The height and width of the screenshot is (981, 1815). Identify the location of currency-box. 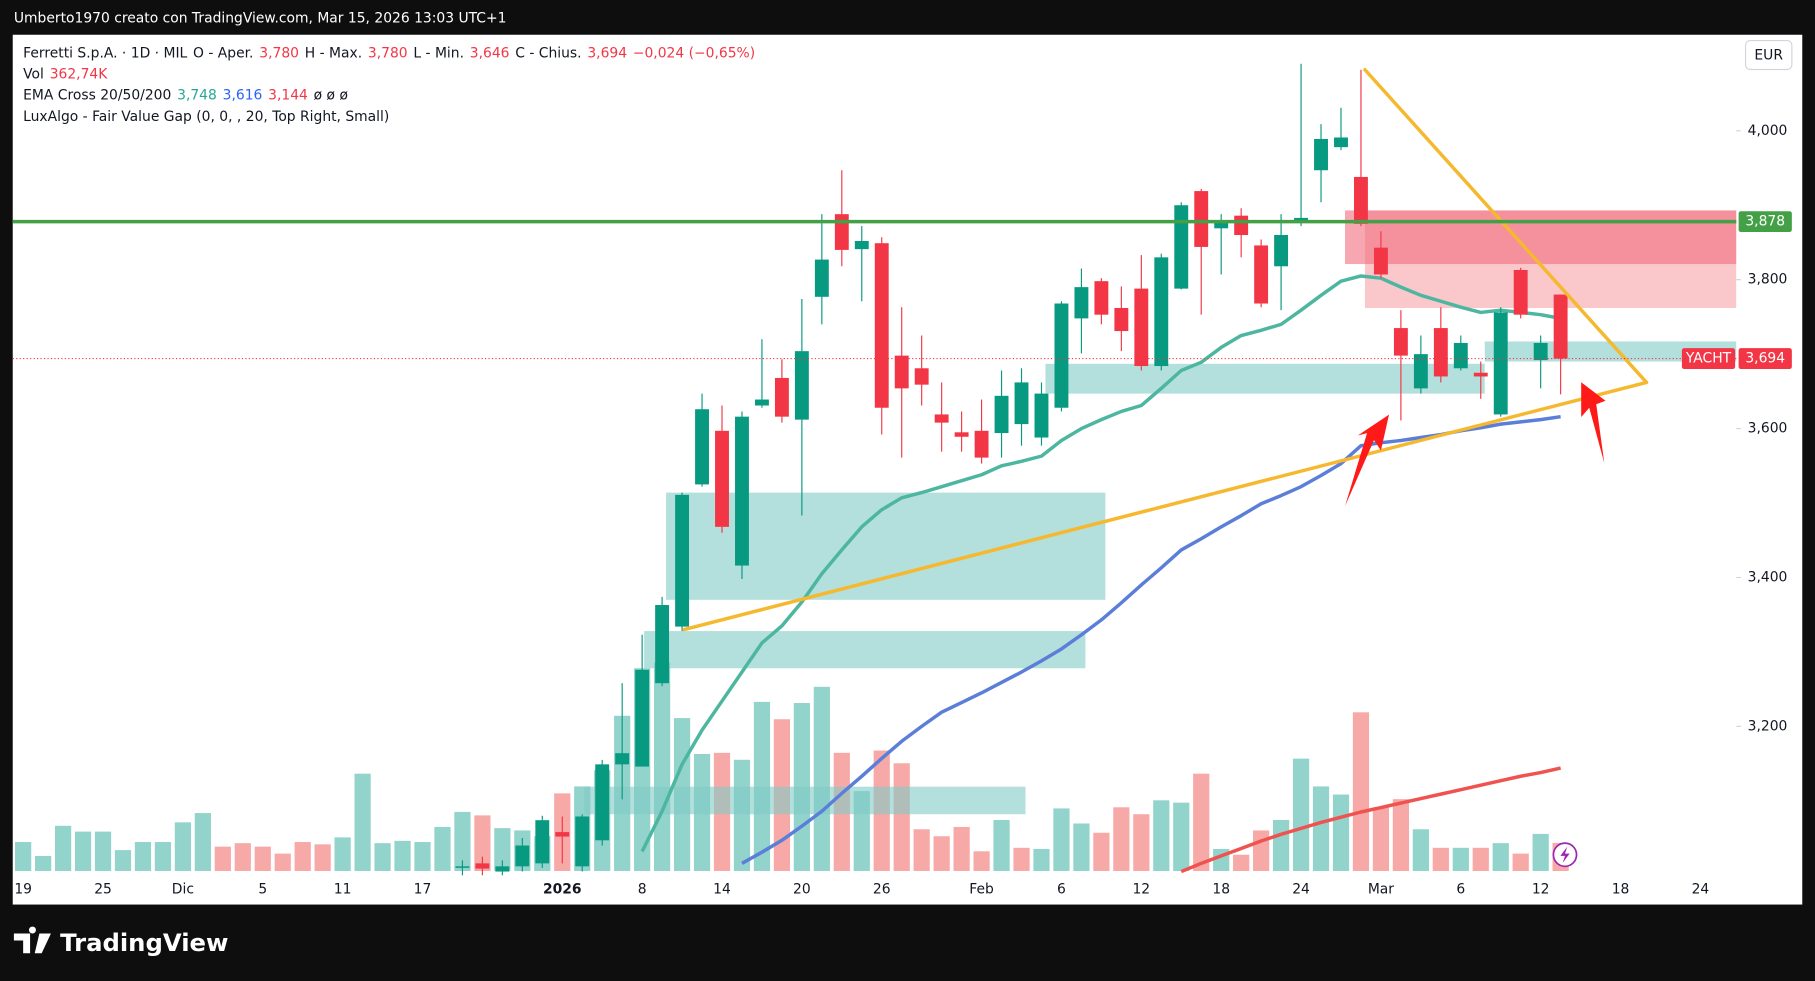
(1768, 55).